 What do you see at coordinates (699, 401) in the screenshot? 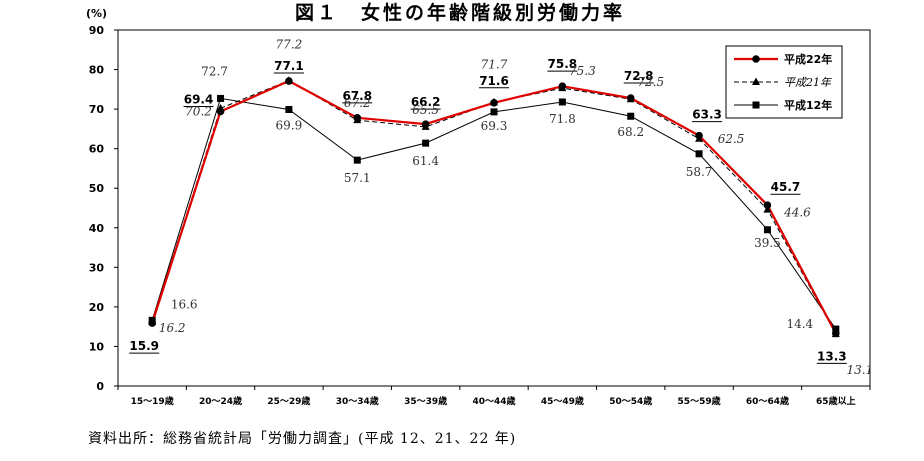
I see `x-tick-label: 55～59歳` at bounding box center [699, 401].